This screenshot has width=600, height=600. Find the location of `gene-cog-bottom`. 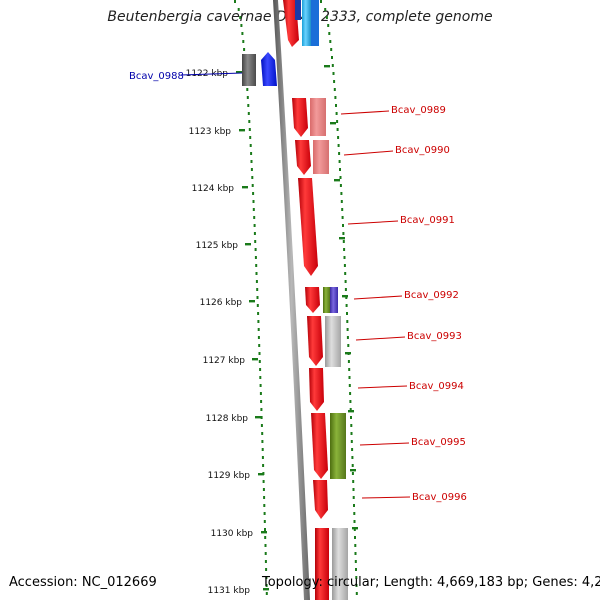

gene-cog-bottom is located at coordinates (340, 564).